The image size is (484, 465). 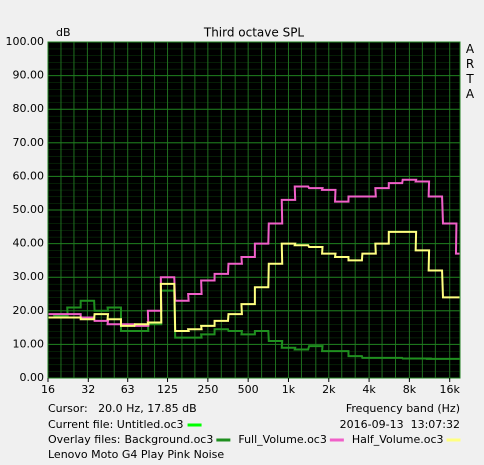 What do you see at coordinates (450, 389) in the screenshot?
I see `x-tick-label: 16k` at bounding box center [450, 389].